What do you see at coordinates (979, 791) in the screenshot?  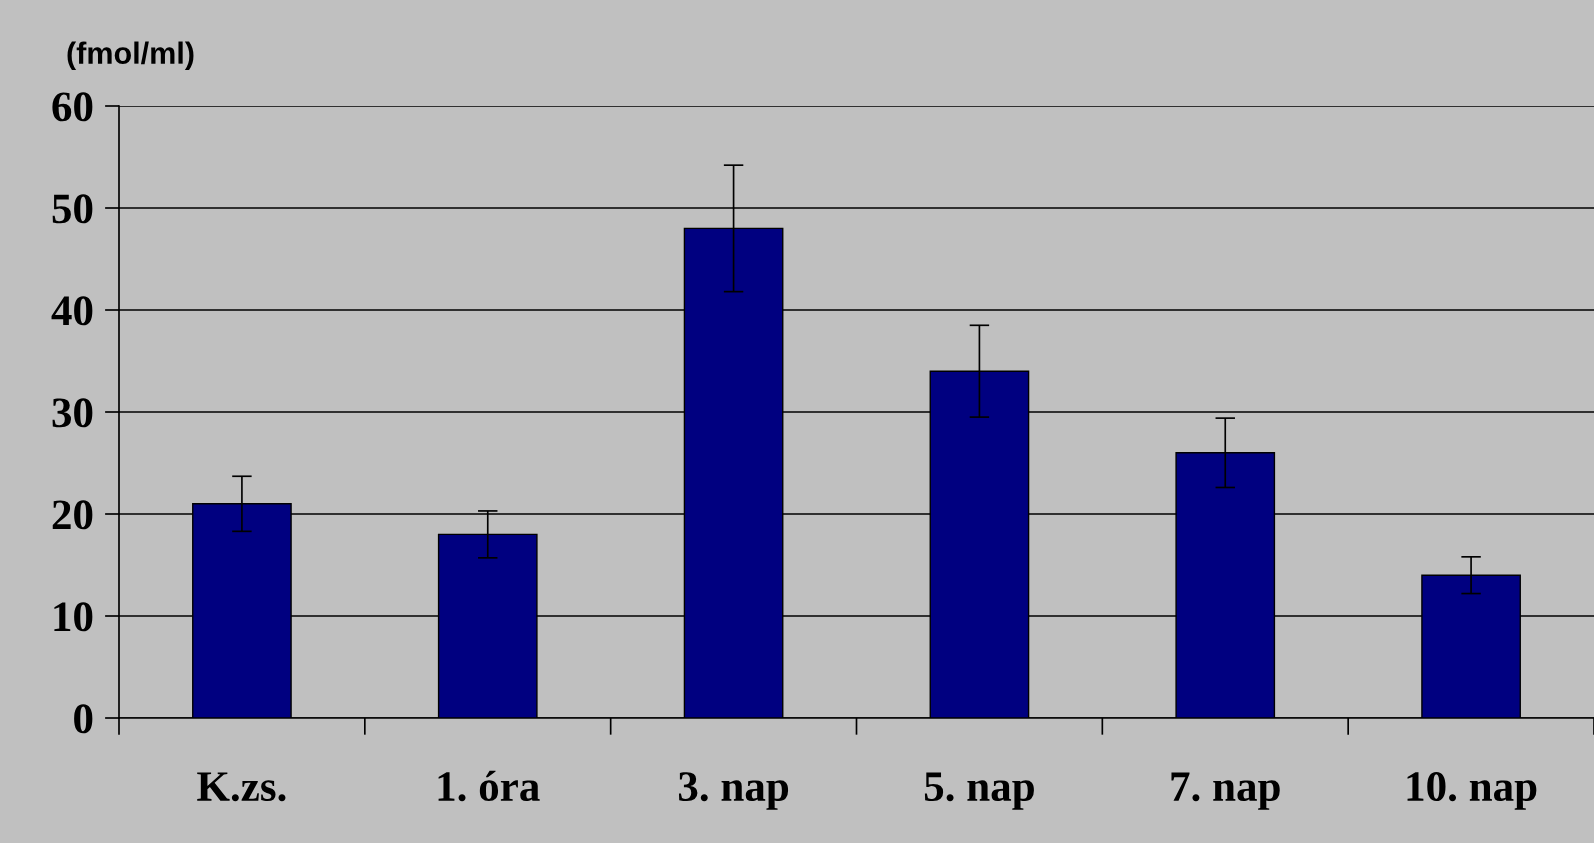 I see `x-tick-label: 5. nap` at bounding box center [979, 791].